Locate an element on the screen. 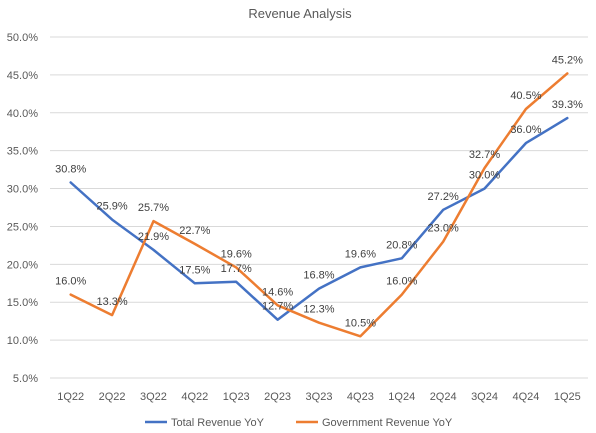 The width and height of the screenshot is (596, 433). y-tick-label: 30.0% is located at coordinates (22, 190).